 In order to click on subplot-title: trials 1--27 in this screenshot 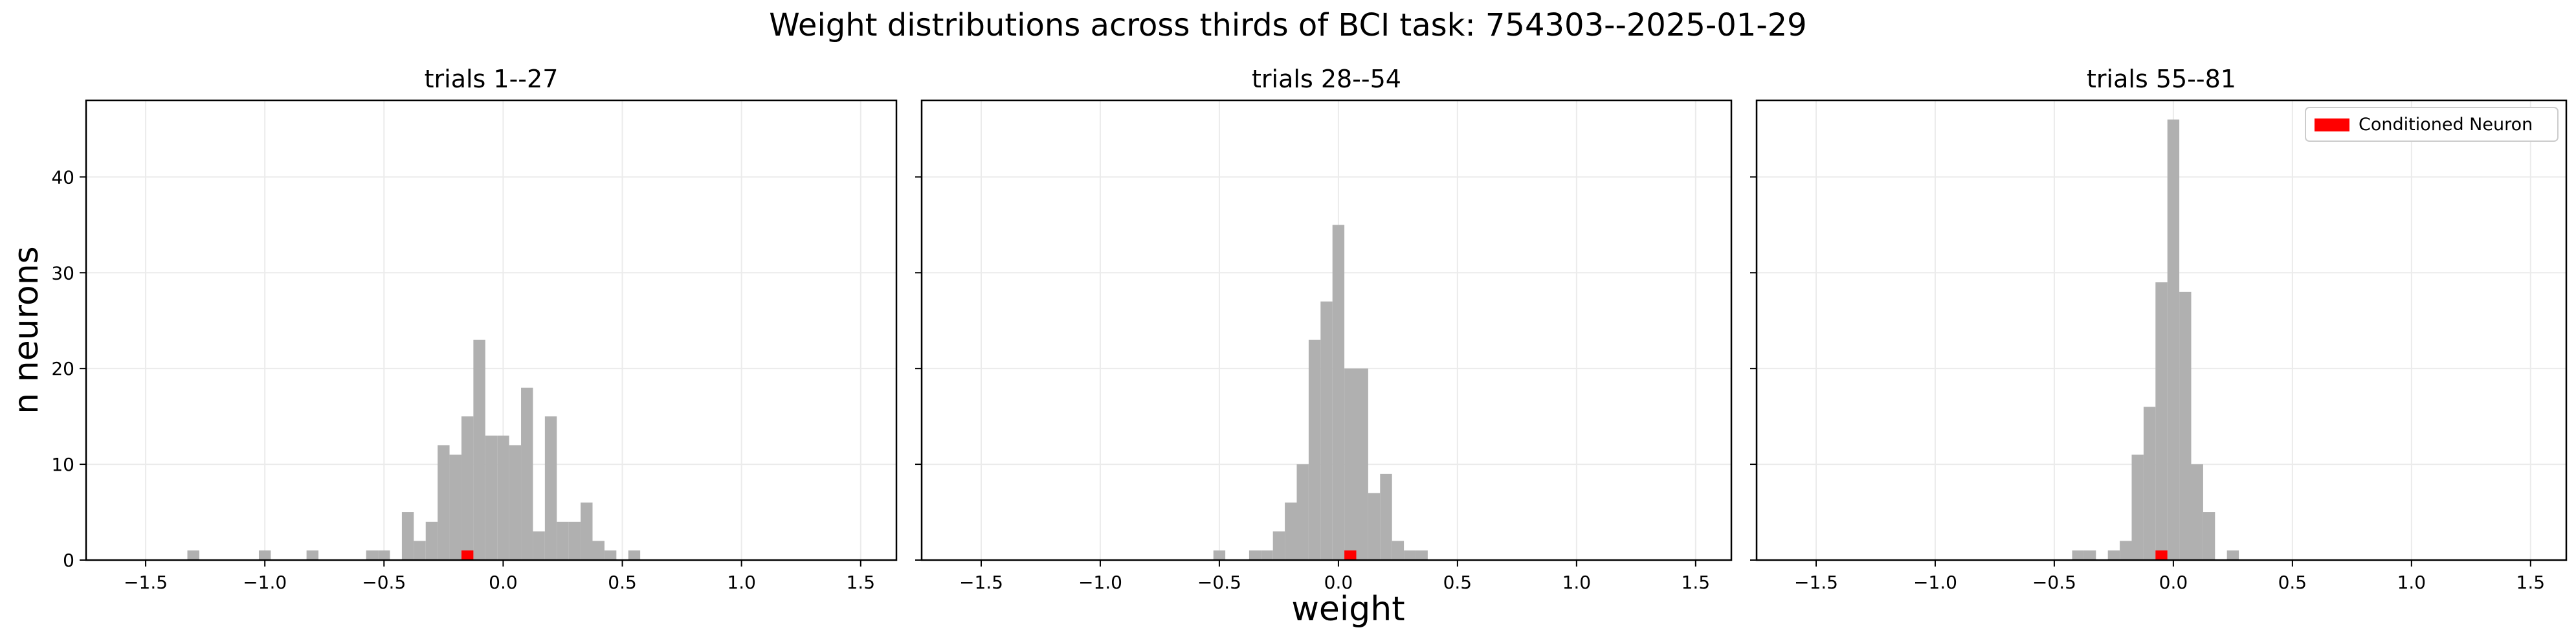, I will do `click(492, 79)`.